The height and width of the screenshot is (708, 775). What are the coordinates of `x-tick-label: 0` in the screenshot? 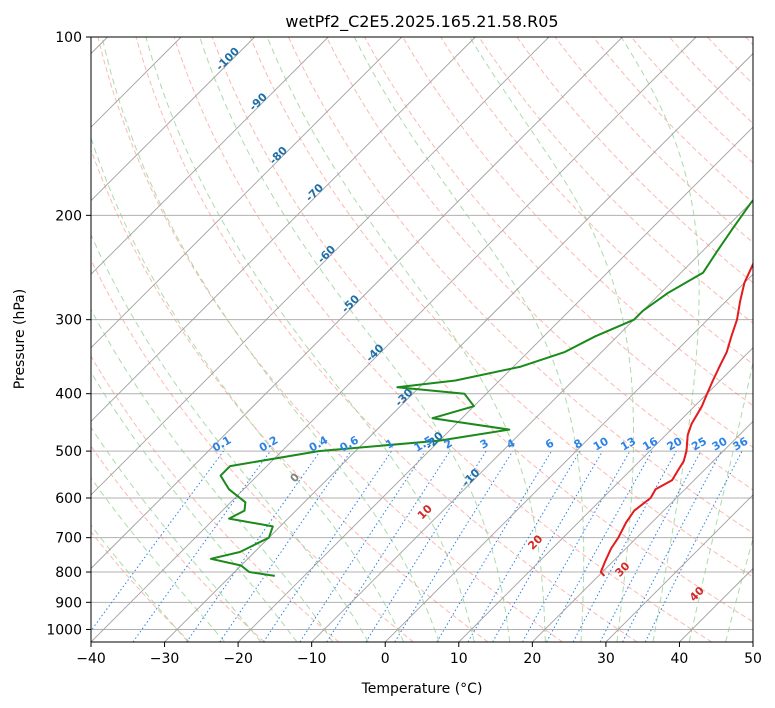 It's located at (385, 659).